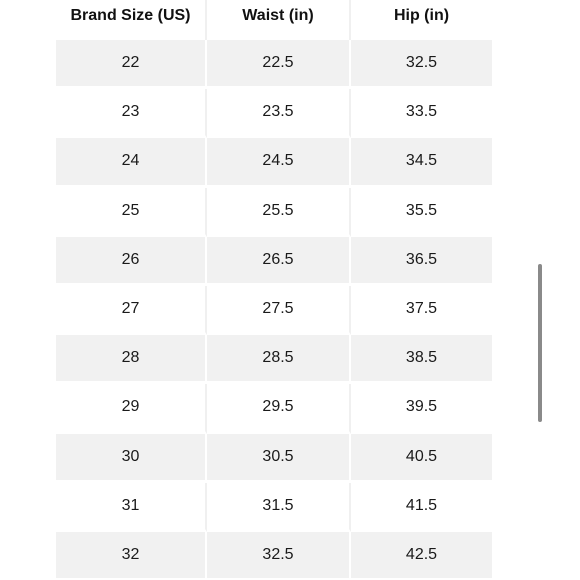 The width and height of the screenshot is (580, 580). What do you see at coordinates (279, 360) in the screenshot?
I see `waist-cell: 28.5` at bounding box center [279, 360].